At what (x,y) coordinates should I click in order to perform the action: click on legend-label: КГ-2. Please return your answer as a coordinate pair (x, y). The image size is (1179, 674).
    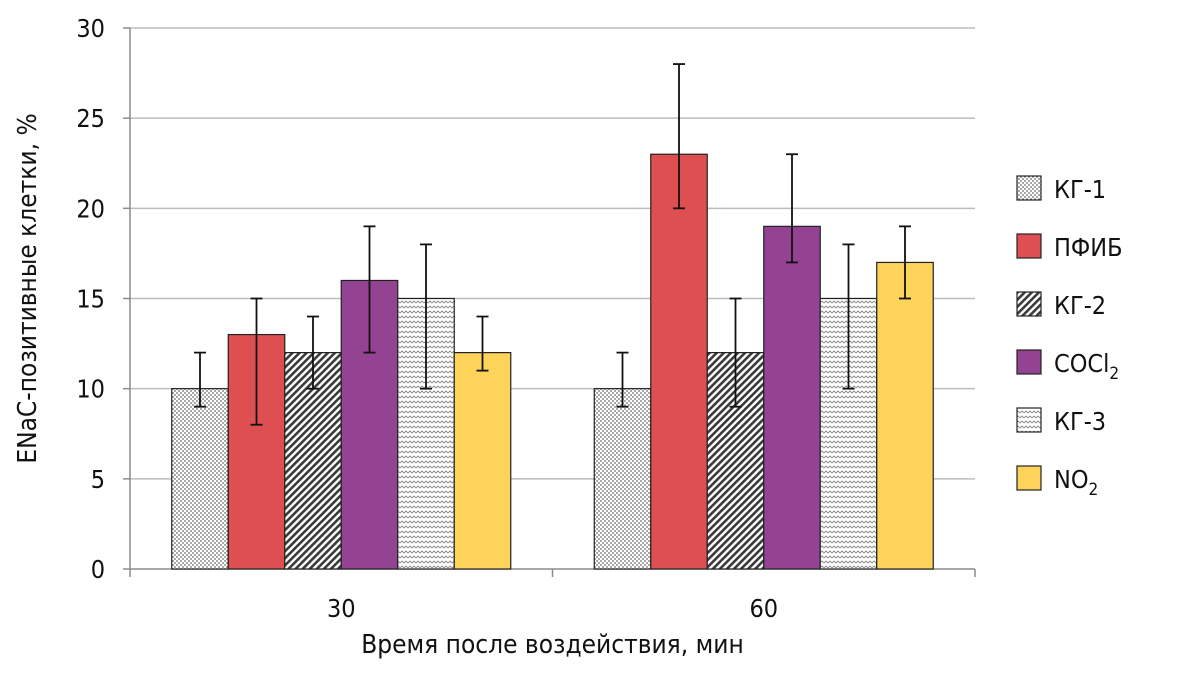
    Looking at the image, I should click on (1080, 305).